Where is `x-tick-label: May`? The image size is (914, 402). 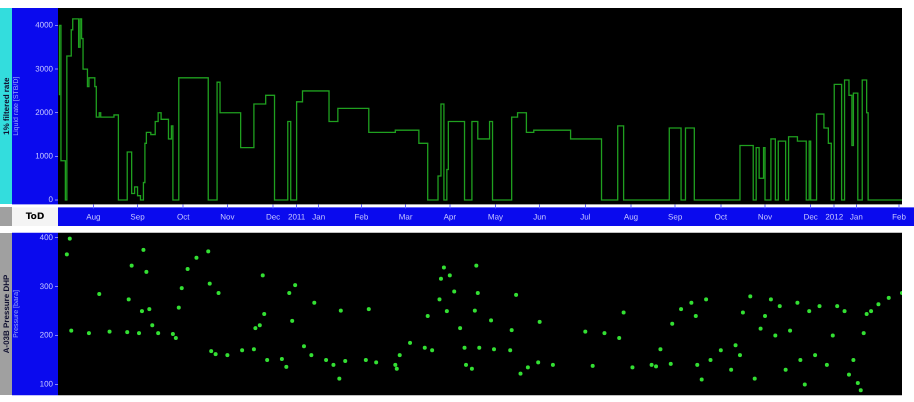
x-tick-label: May is located at coordinates (496, 217).